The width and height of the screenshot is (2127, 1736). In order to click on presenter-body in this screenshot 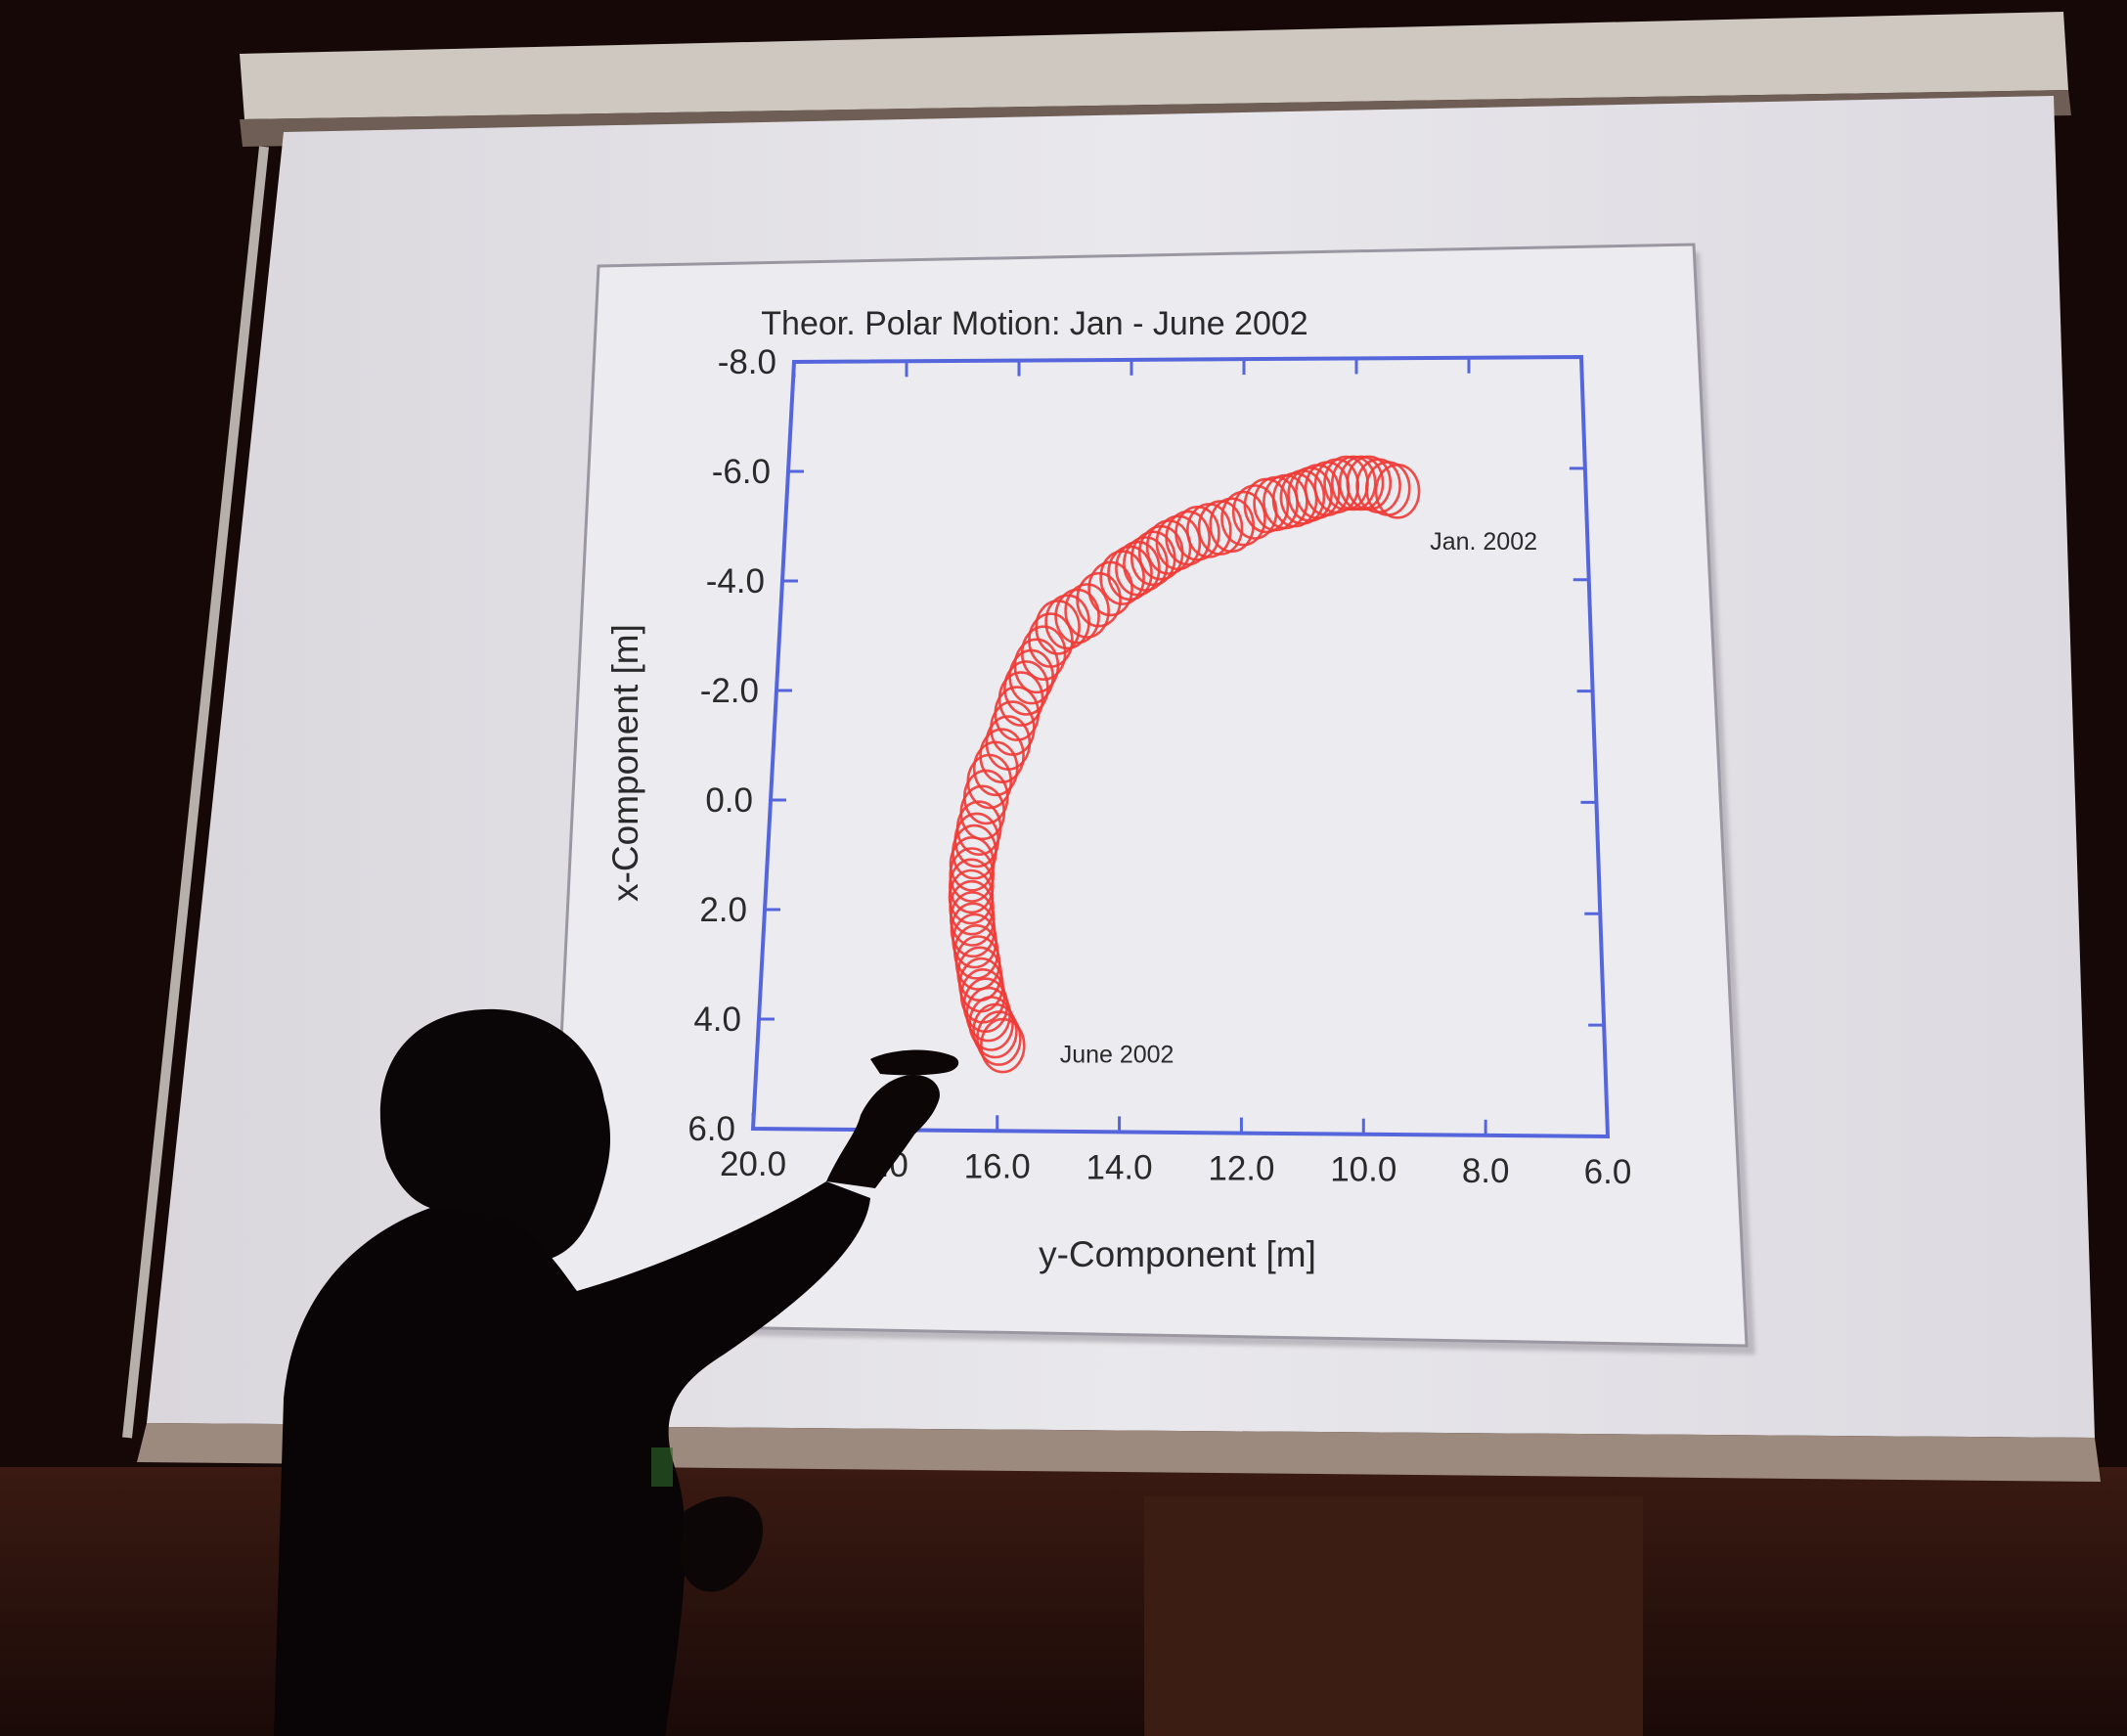, I will do `click(572, 1458)`.